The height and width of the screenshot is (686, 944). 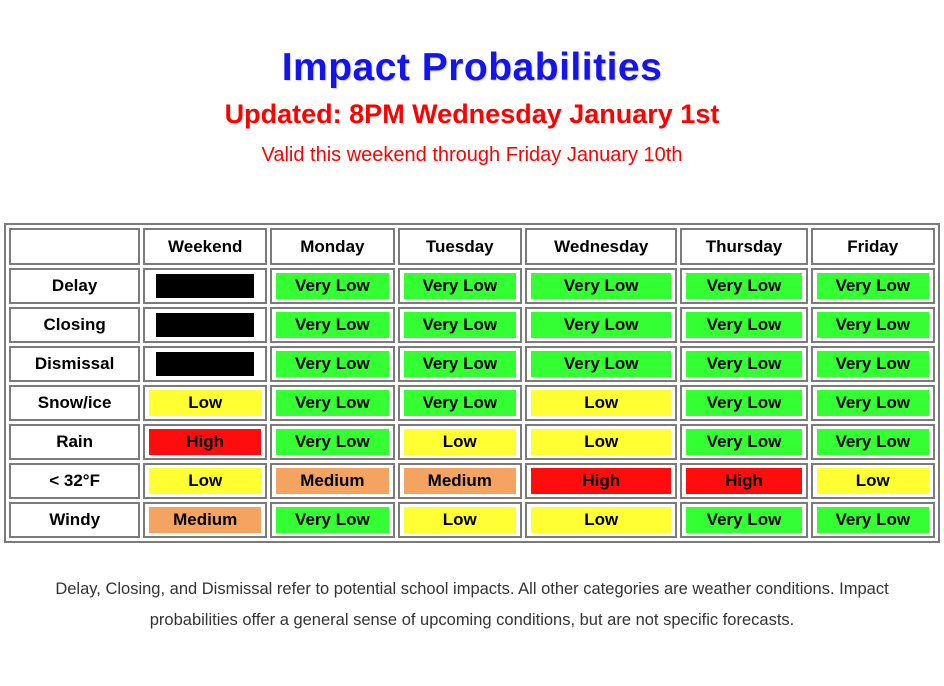 What do you see at coordinates (75, 481) in the screenshot?
I see `row-label-below-32f: < 32°F` at bounding box center [75, 481].